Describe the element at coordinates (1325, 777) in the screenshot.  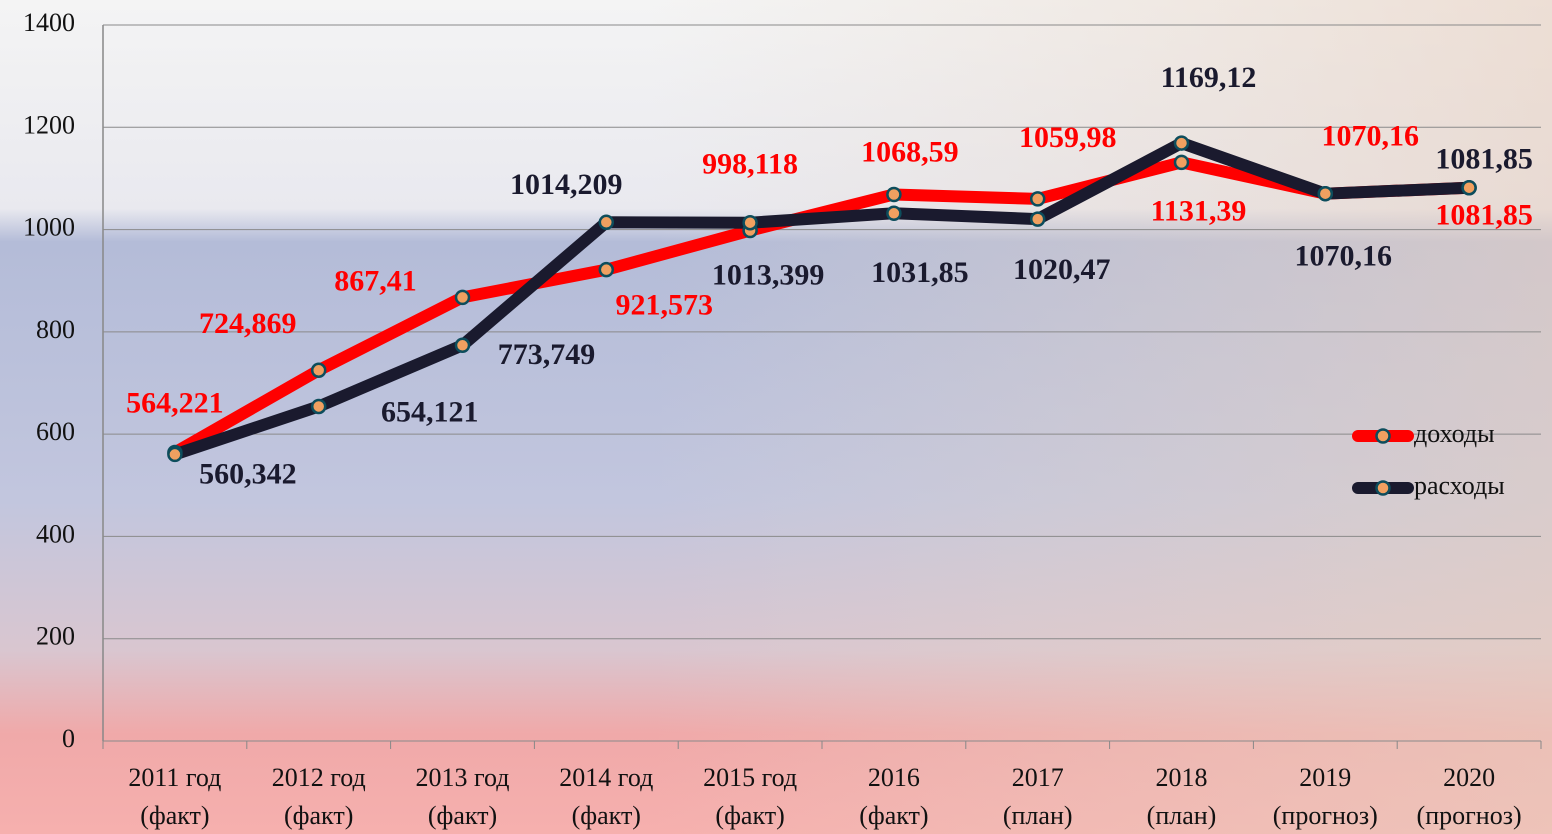
I see `x-tick-label: 2019` at that location.